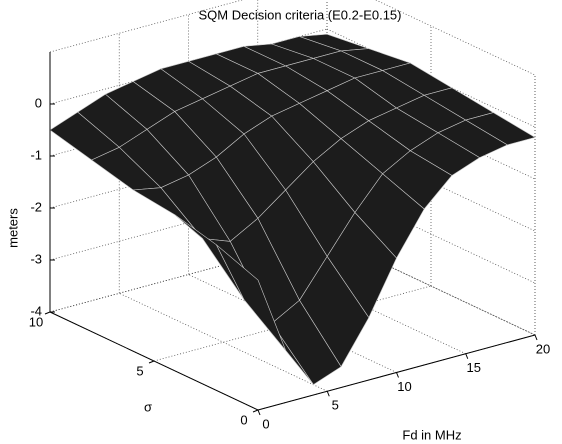 This screenshot has width=562, height=444. I want to click on y-axis-label: σ, so click(148, 406).